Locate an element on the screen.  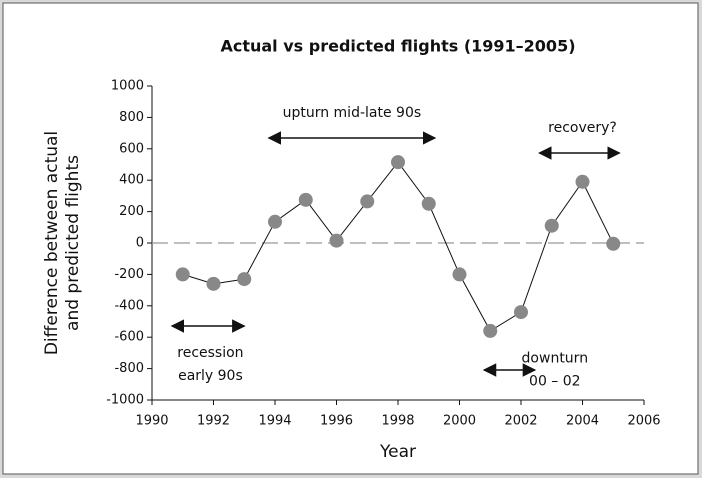
y-tick-label: 0 is located at coordinates (140, 243).